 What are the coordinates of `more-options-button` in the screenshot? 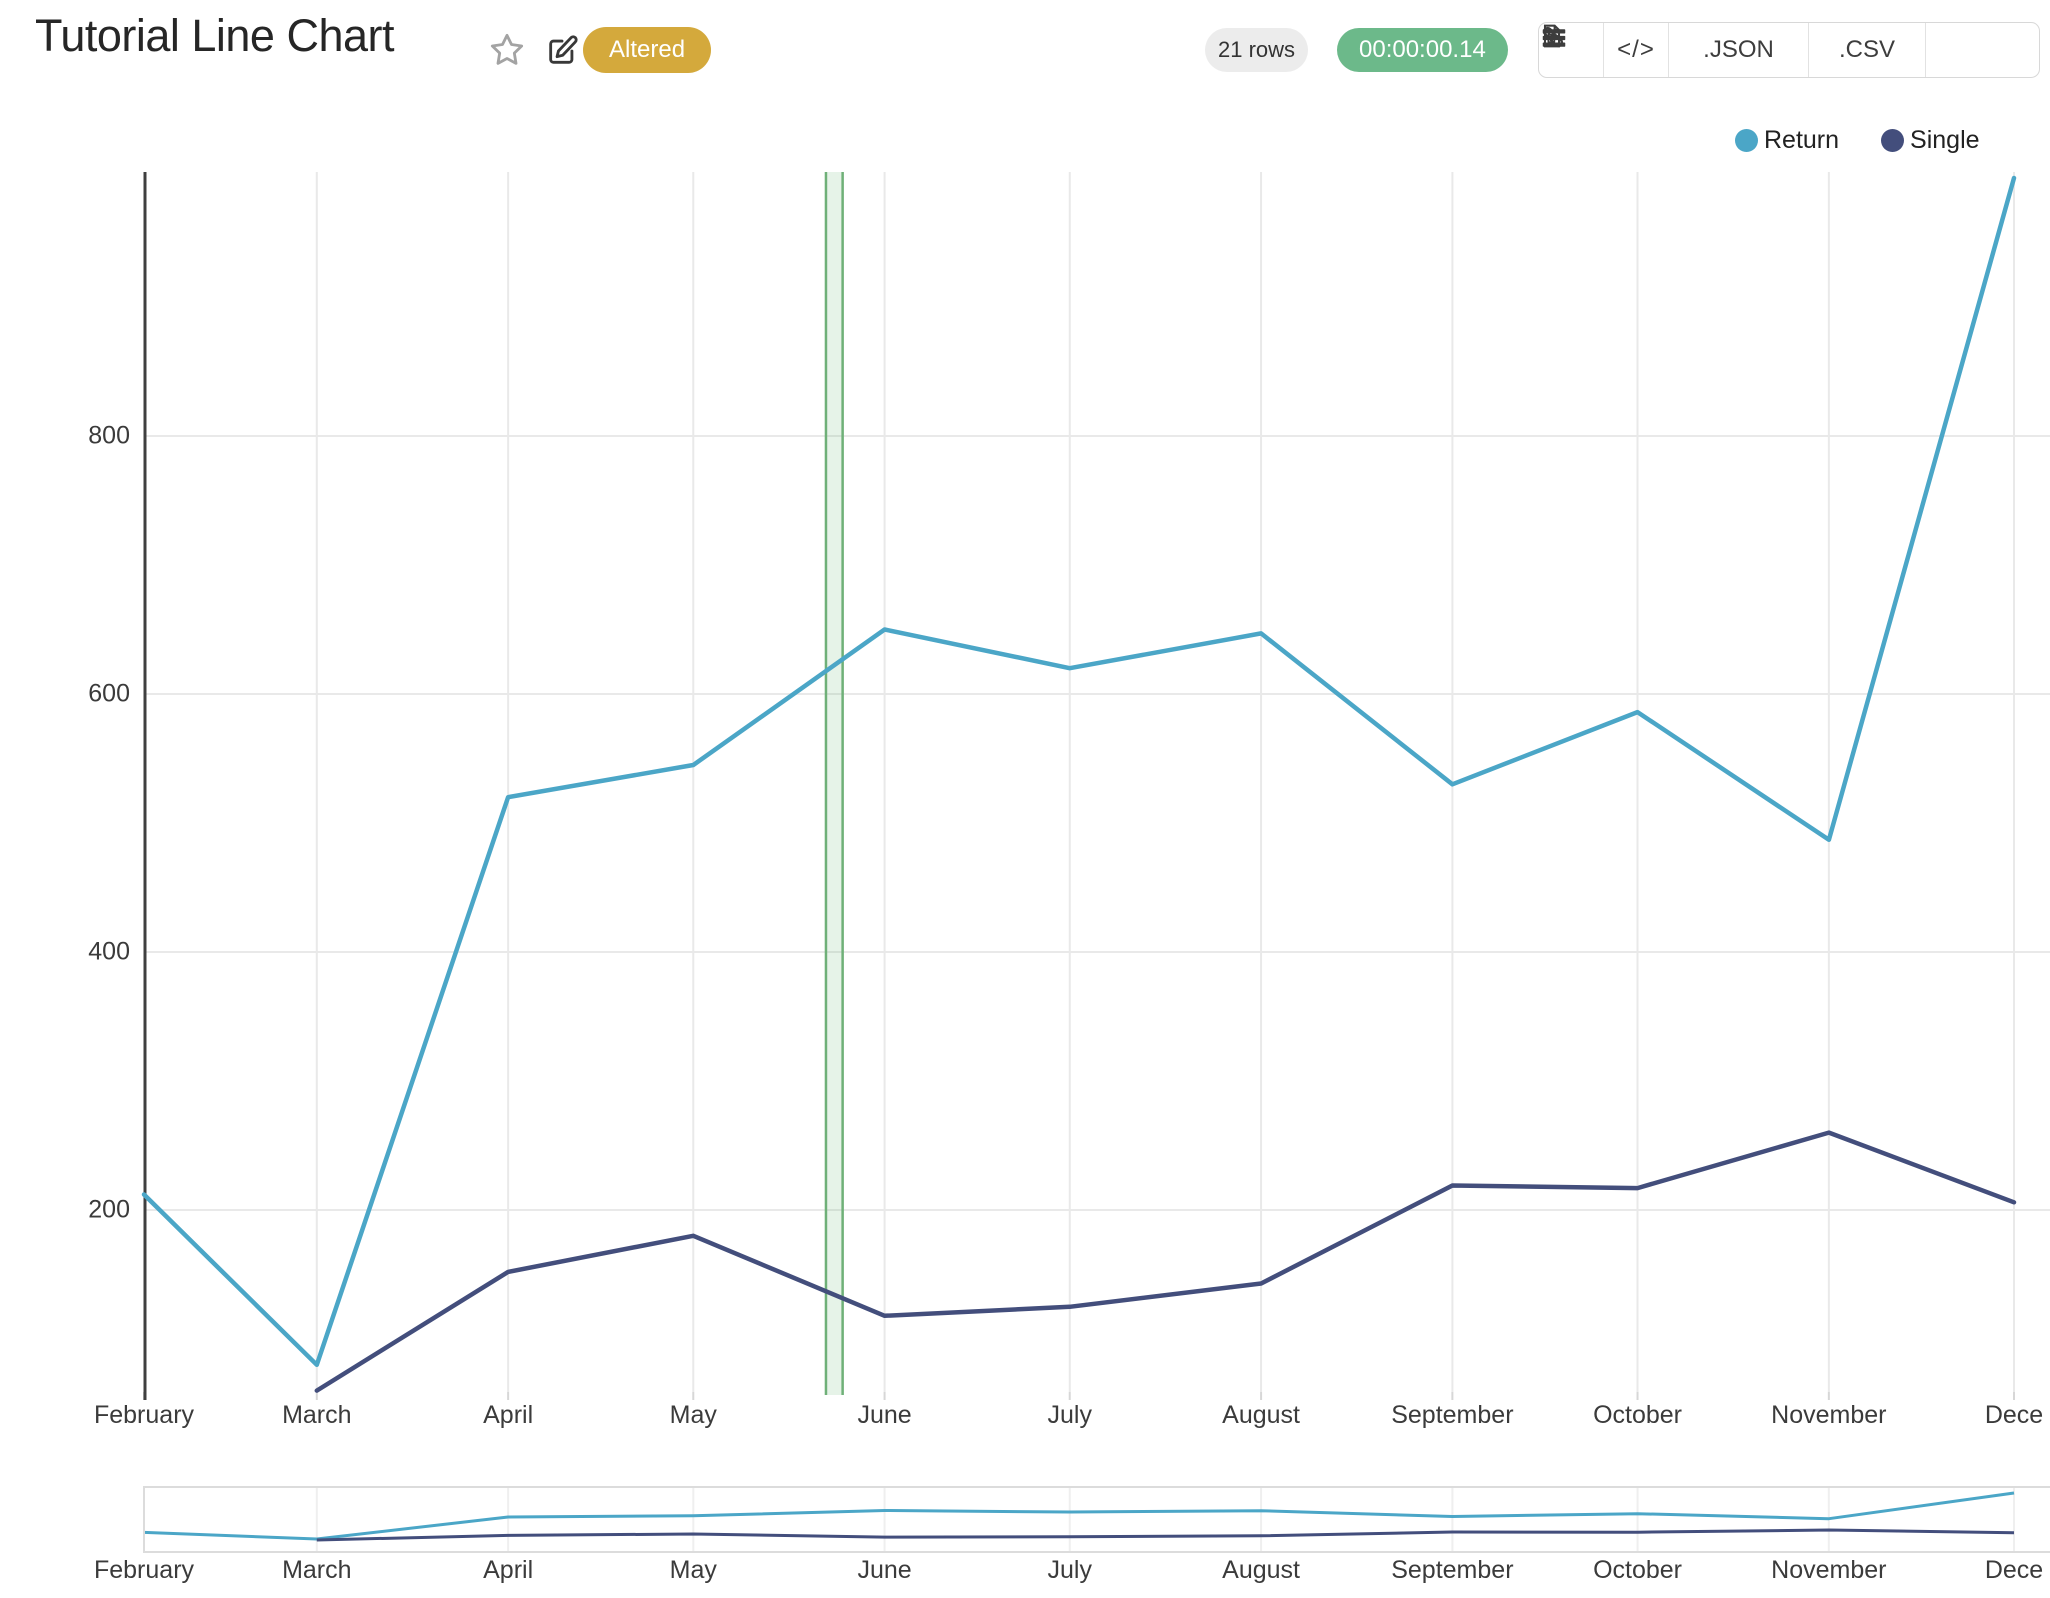 It's located at (1790, 50).